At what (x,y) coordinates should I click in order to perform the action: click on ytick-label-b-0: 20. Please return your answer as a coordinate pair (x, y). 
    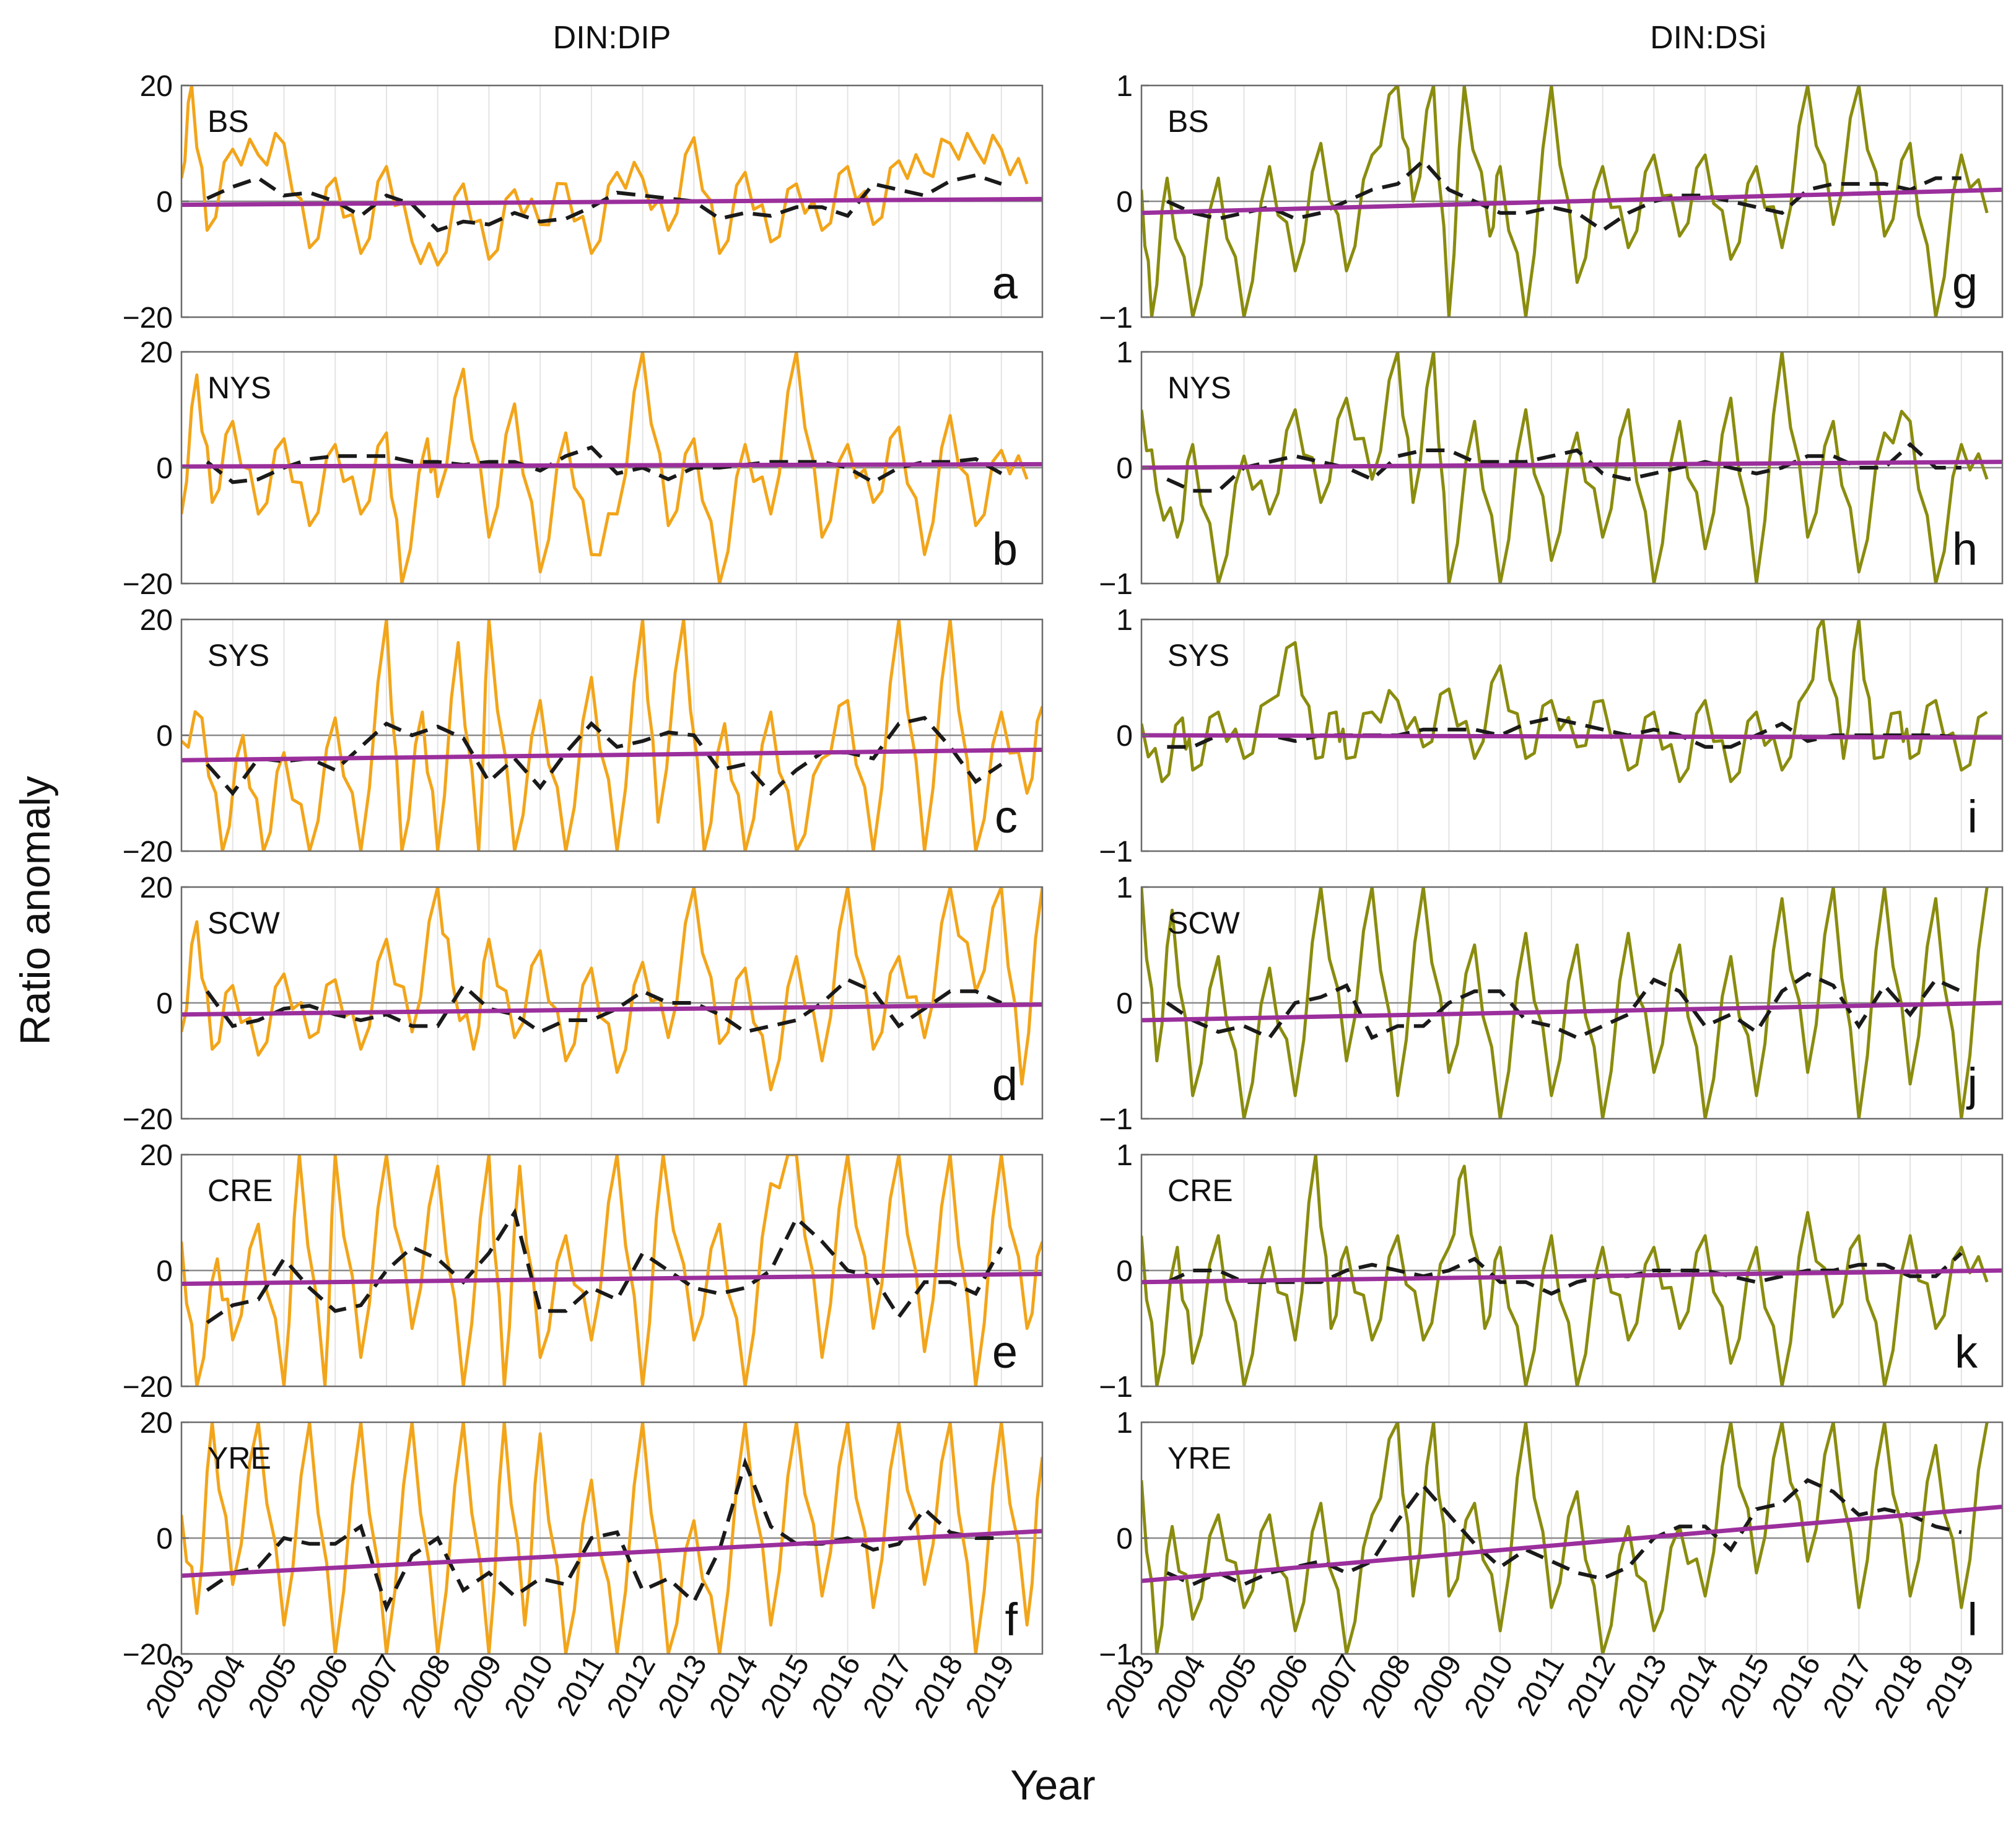
    Looking at the image, I should click on (156, 352).